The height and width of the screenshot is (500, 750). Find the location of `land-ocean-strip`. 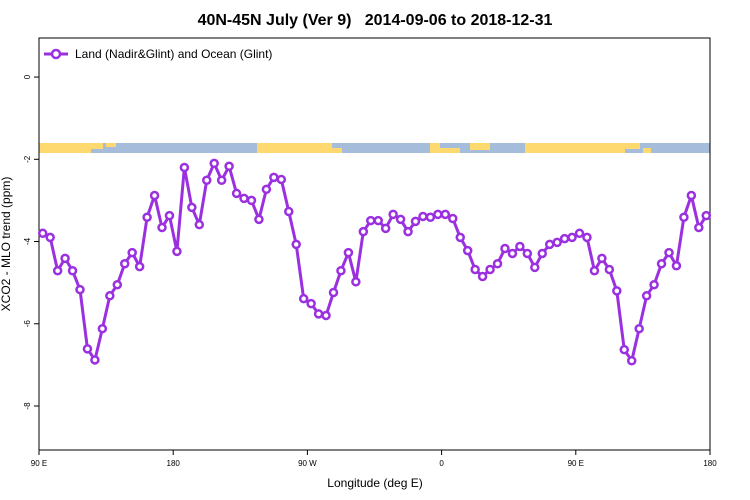

land-ocean-strip is located at coordinates (374, 148).